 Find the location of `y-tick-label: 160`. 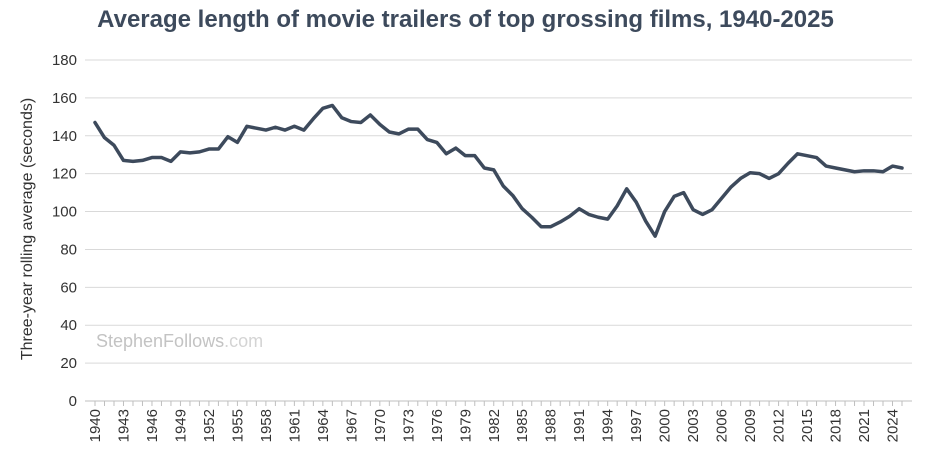

y-tick-label: 160 is located at coordinates (64, 98).